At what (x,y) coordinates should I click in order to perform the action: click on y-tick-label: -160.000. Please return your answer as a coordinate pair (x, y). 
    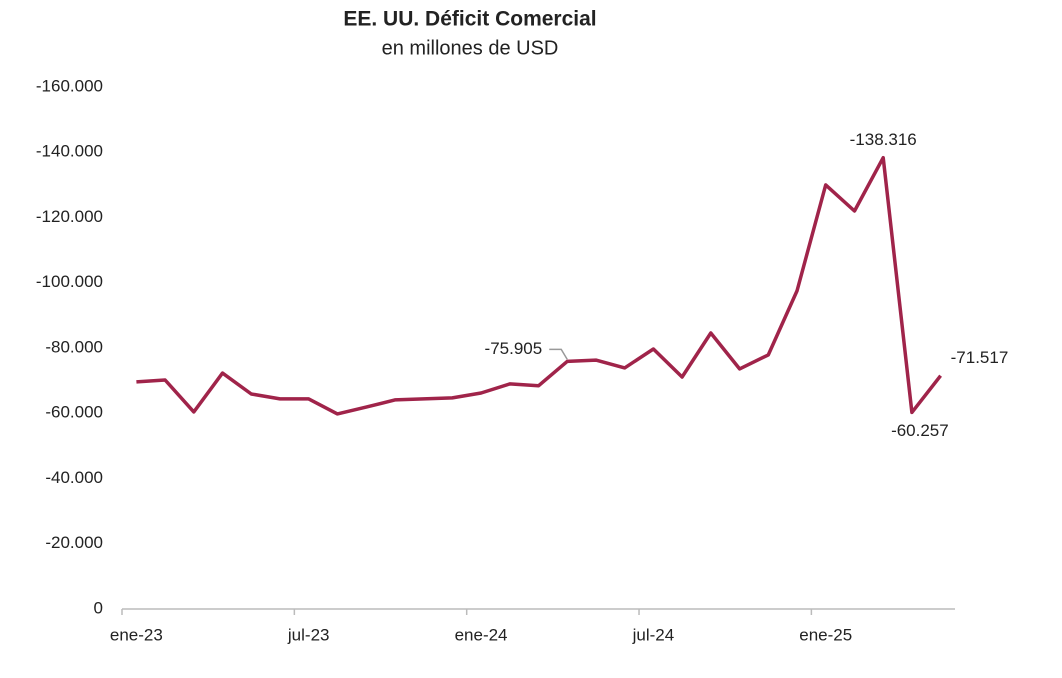
    Looking at the image, I should click on (69, 85).